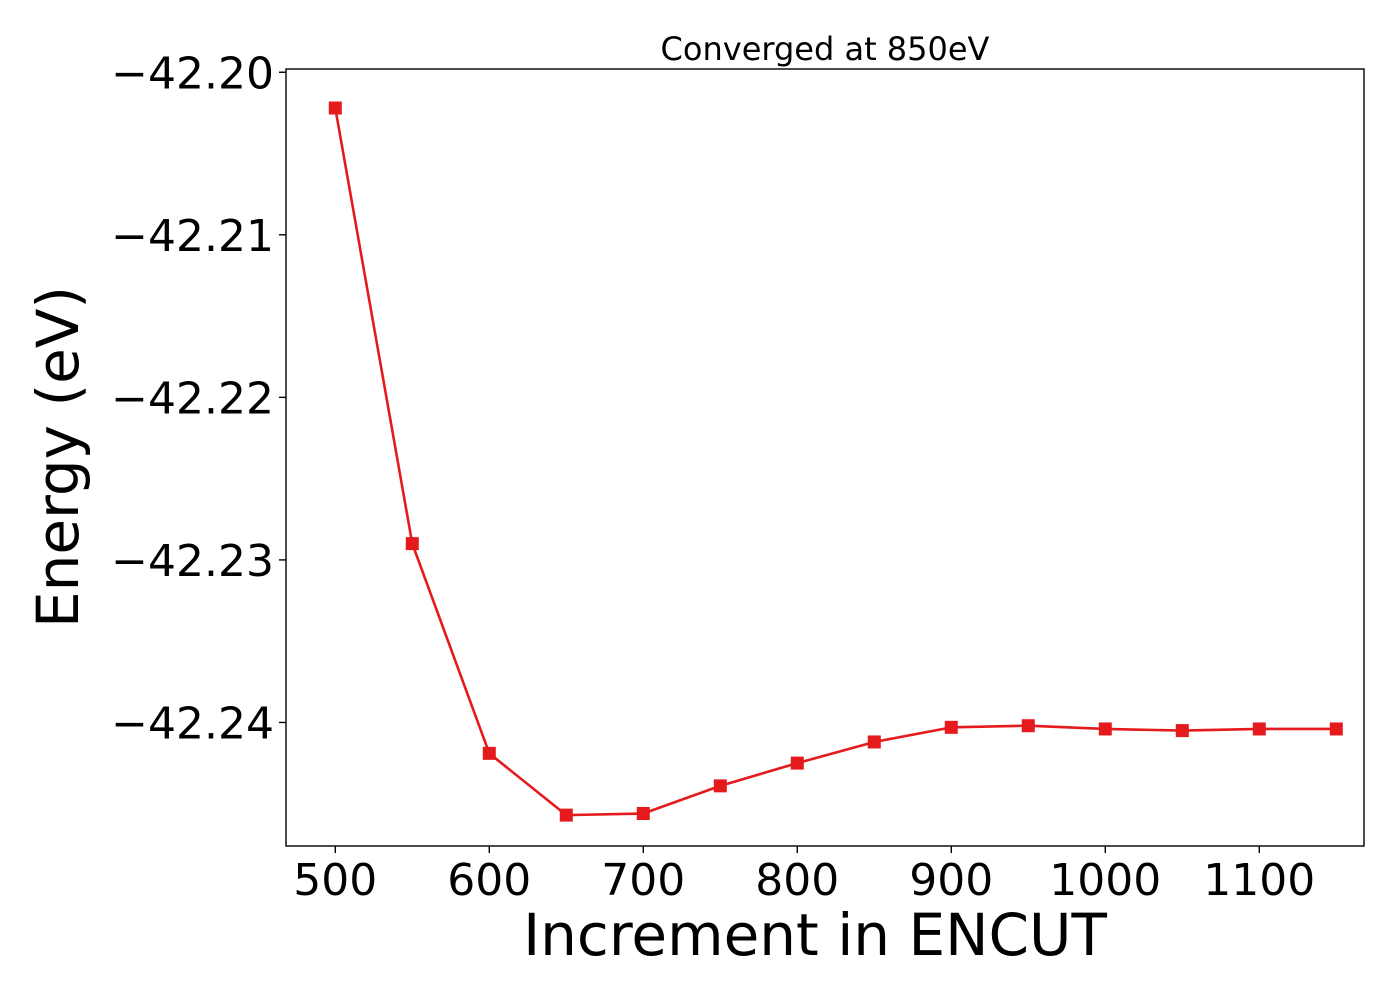  What do you see at coordinates (951, 880) in the screenshot?
I see `x-tick-label: 900` at bounding box center [951, 880].